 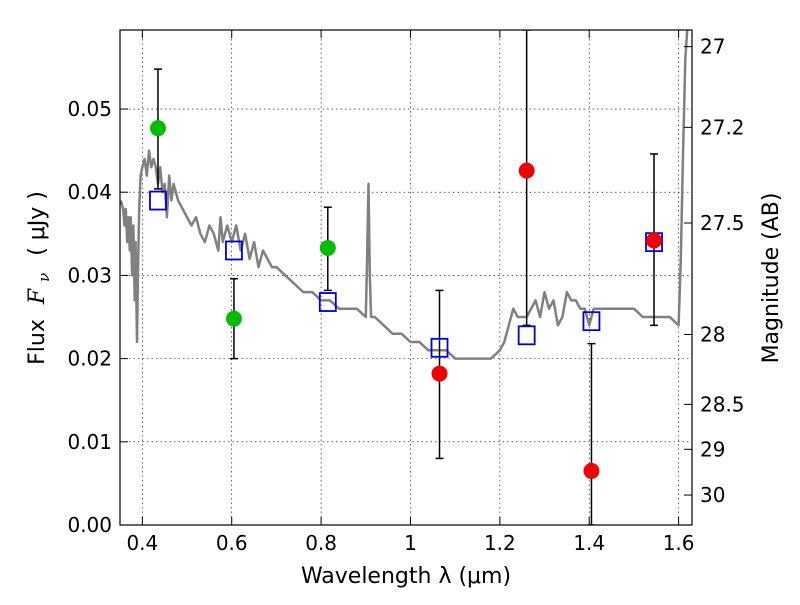 What do you see at coordinates (589, 543) in the screenshot?
I see `x-tick-label: 1.4` at bounding box center [589, 543].